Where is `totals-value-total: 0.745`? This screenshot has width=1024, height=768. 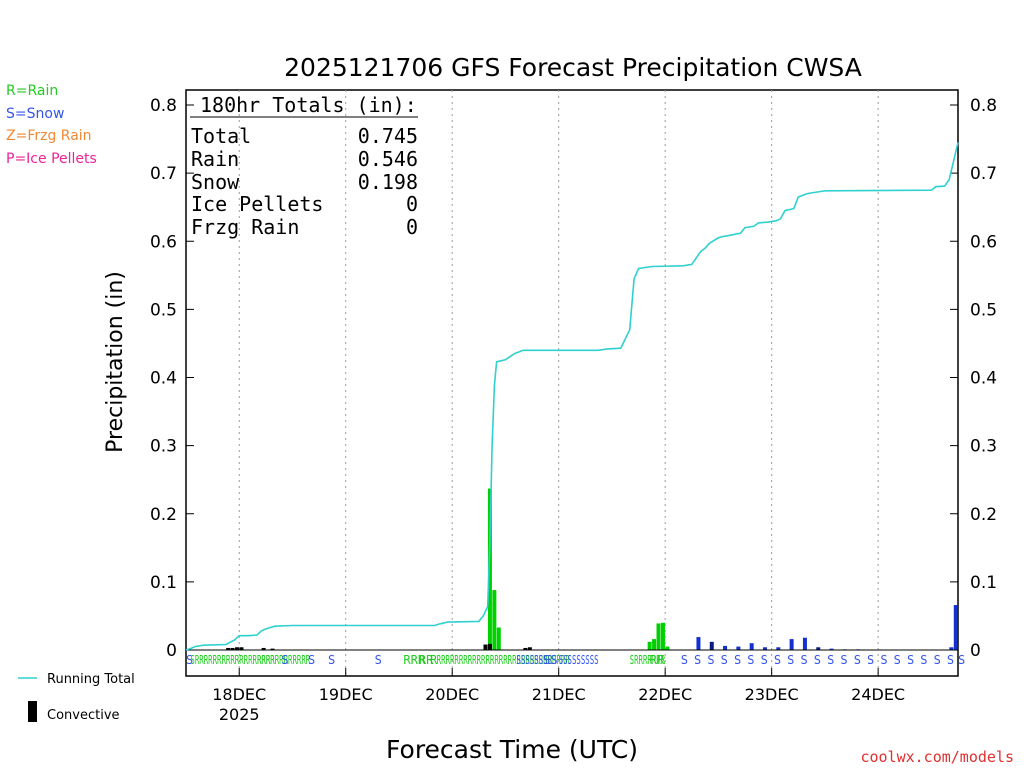 totals-value-total: 0.745 is located at coordinates (388, 136).